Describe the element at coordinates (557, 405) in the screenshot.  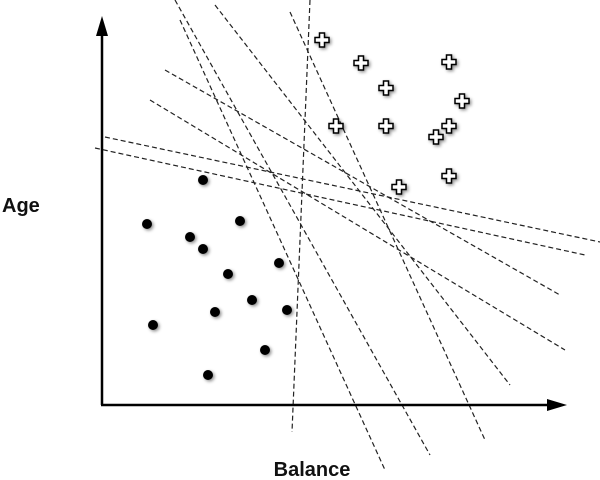
I see `x-arrow` at that location.